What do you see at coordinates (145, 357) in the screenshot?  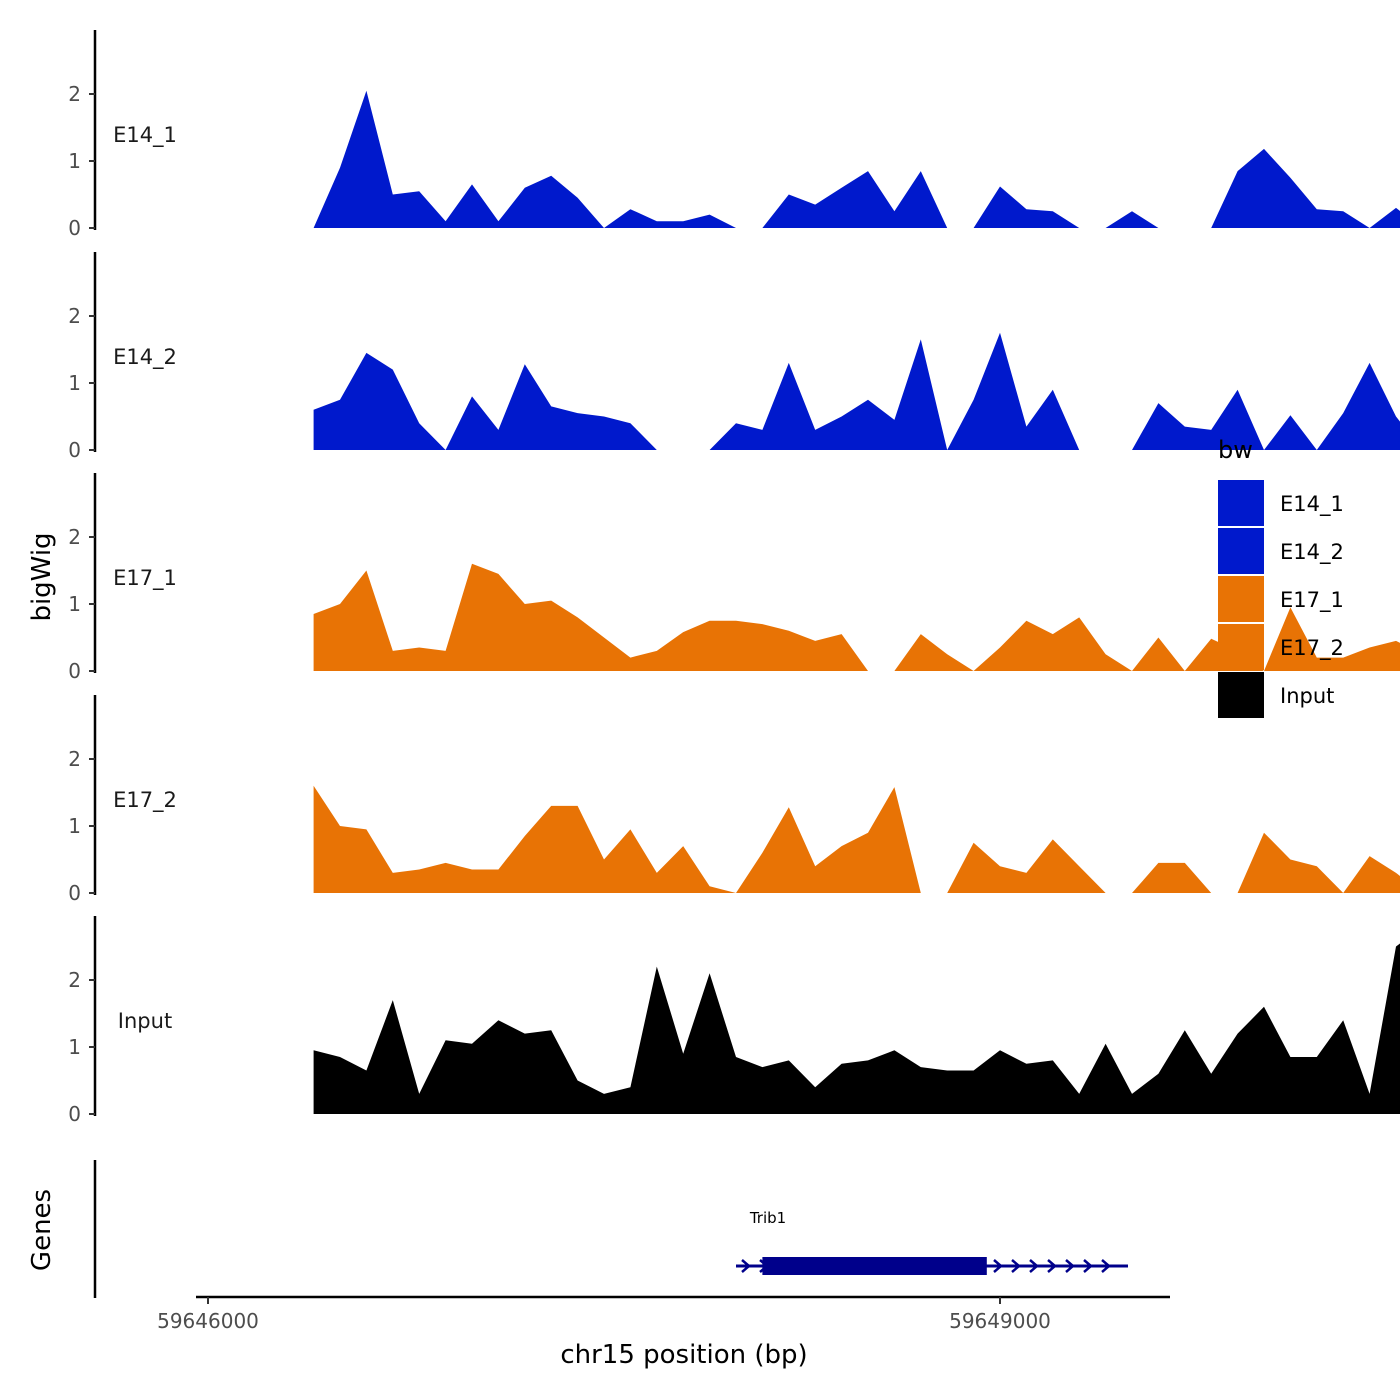 I see `track-label: E14_2` at bounding box center [145, 357].